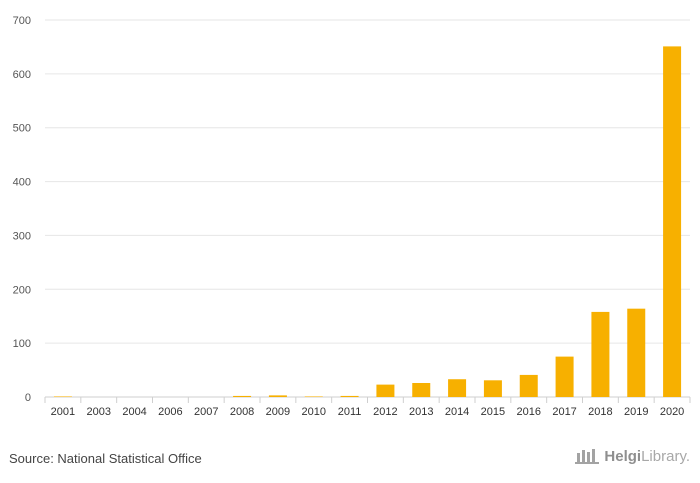  What do you see at coordinates (600, 412) in the screenshot?
I see `x-tick-label: 2018` at bounding box center [600, 412].